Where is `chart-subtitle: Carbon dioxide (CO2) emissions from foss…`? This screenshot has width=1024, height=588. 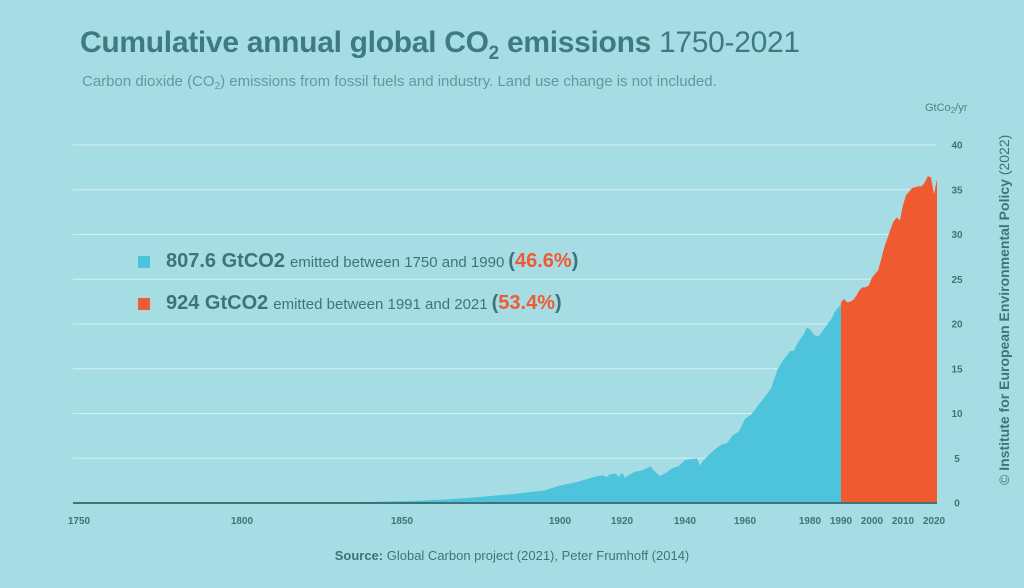 chart-subtitle: Carbon dioxide (CO2) emissions from foss… is located at coordinates (399, 82).